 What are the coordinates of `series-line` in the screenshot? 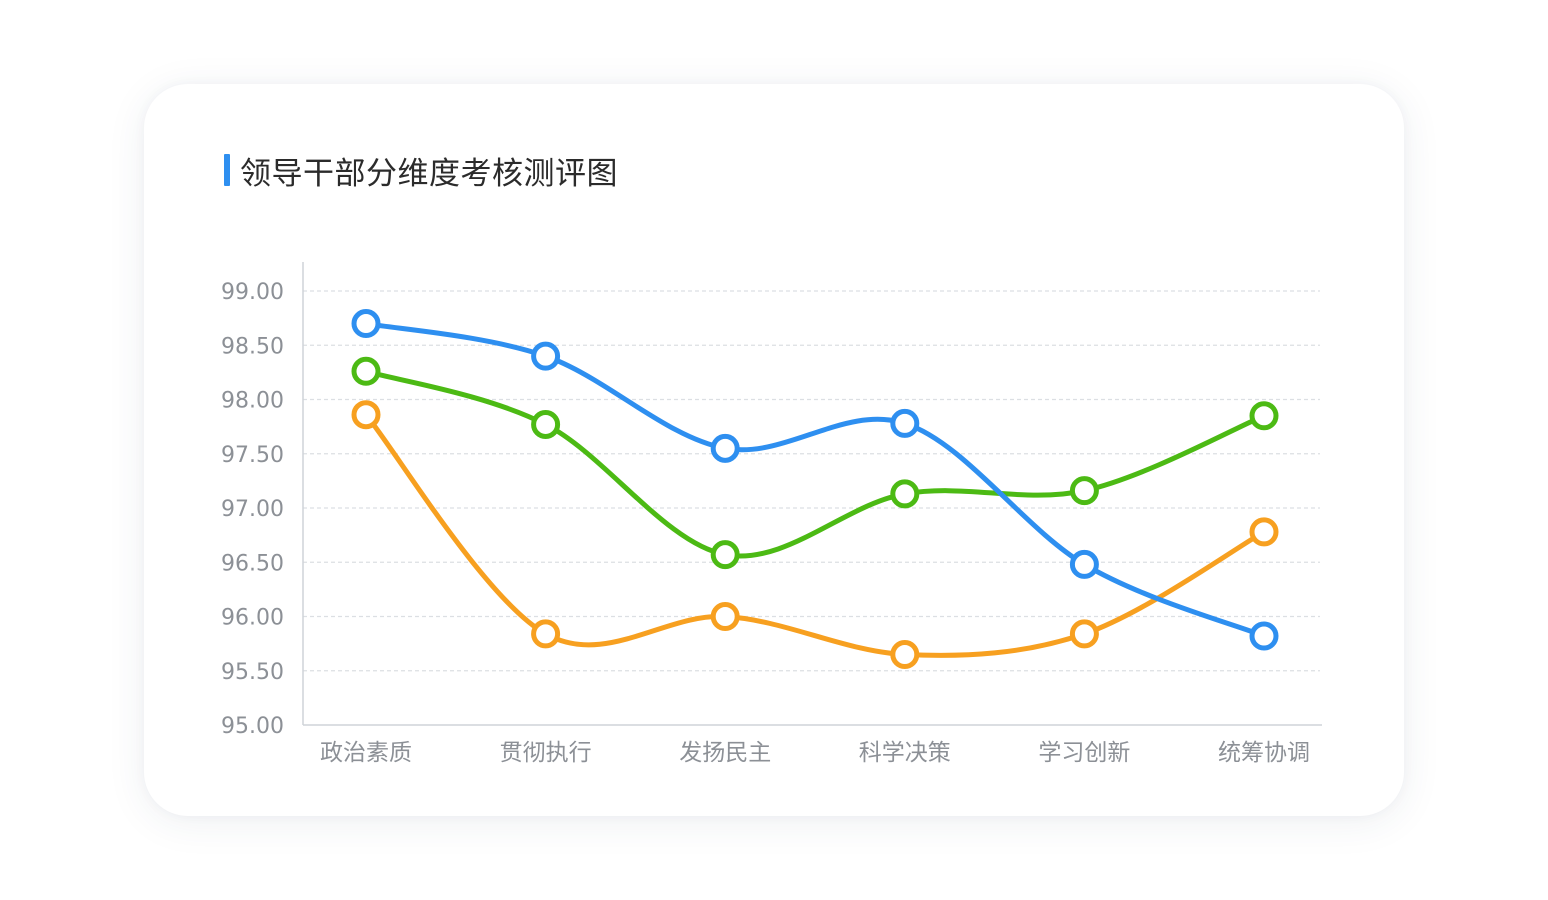 It's located at (815, 463).